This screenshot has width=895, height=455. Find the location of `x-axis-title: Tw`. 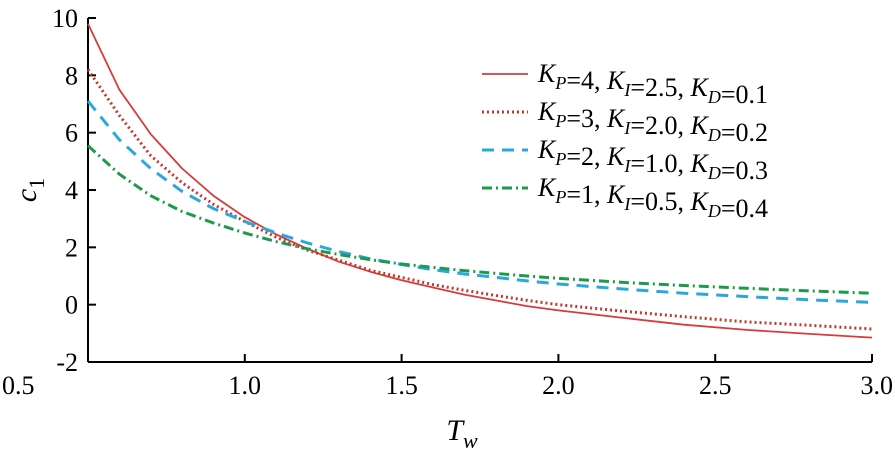

x-axis-title: Tw is located at coordinates (462, 433).